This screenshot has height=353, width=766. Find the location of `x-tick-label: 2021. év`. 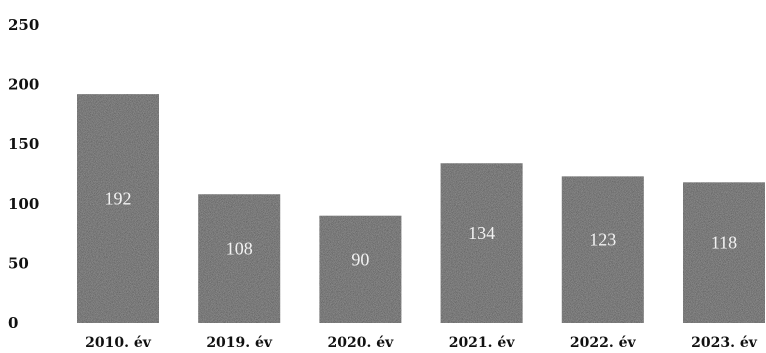

x-tick-label: 2021. év is located at coordinates (482, 343).